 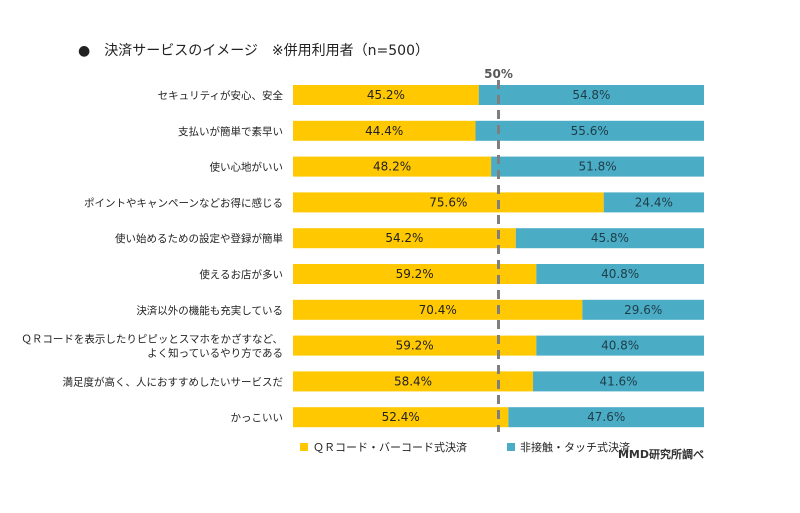 I want to click on data-label-qr-3: 75.6%, so click(x=448, y=202).